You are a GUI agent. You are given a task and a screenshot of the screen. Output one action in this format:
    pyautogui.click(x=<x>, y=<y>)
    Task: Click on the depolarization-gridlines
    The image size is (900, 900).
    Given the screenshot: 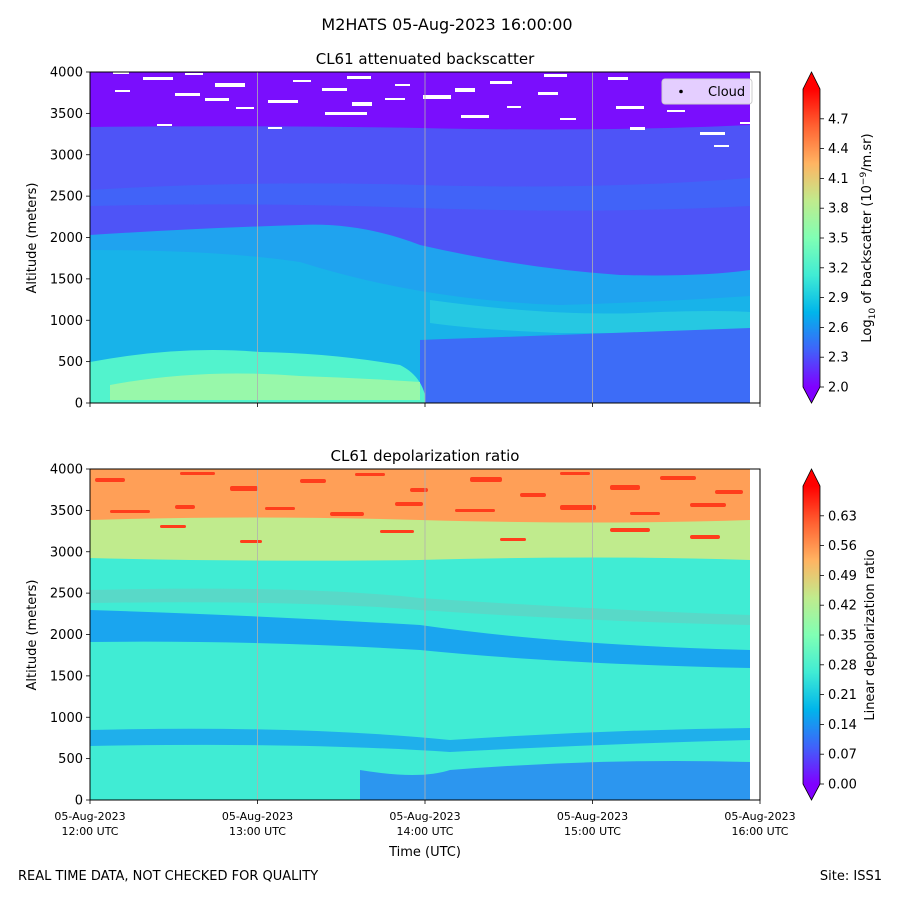 What is the action you would take?
    pyautogui.click(x=425, y=634)
    